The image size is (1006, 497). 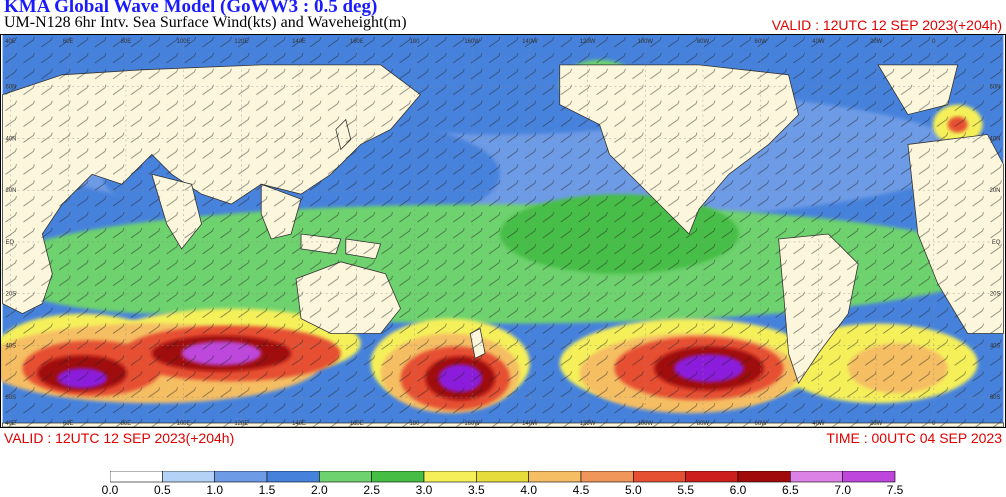 I want to click on lon-label-top: 140E, so click(x=299, y=42).